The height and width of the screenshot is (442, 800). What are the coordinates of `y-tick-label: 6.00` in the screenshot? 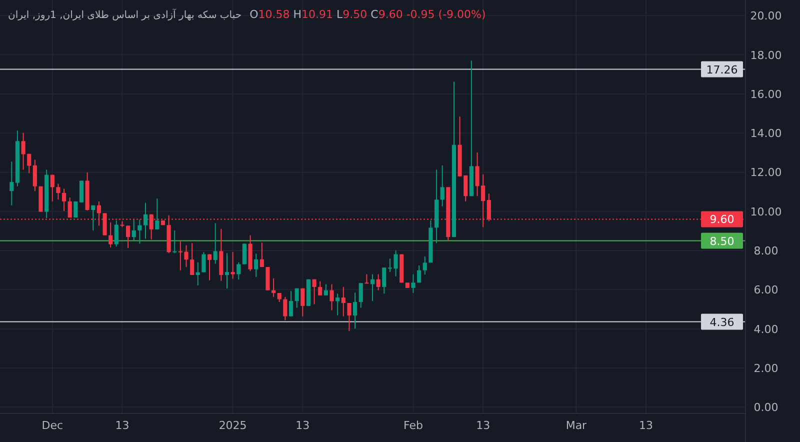 It's located at (766, 290).